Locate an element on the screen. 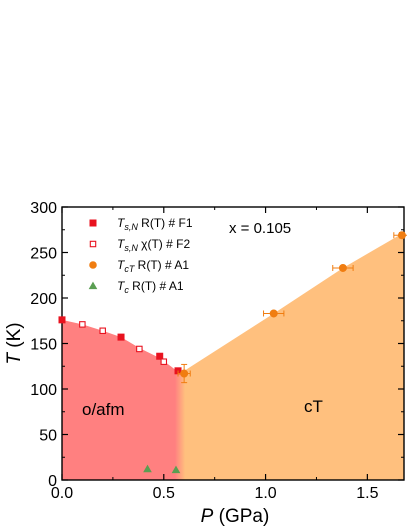  y-tick-label: 150 is located at coordinates (43, 345).